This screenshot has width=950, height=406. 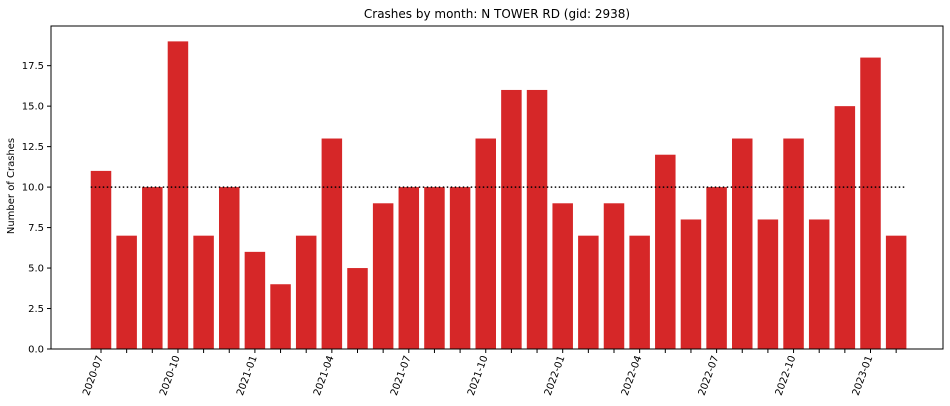 What do you see at coordinates (478, 375) in the screenshot?
I see `x-tick-label: 2021-10` at bounding box center [478, 375].